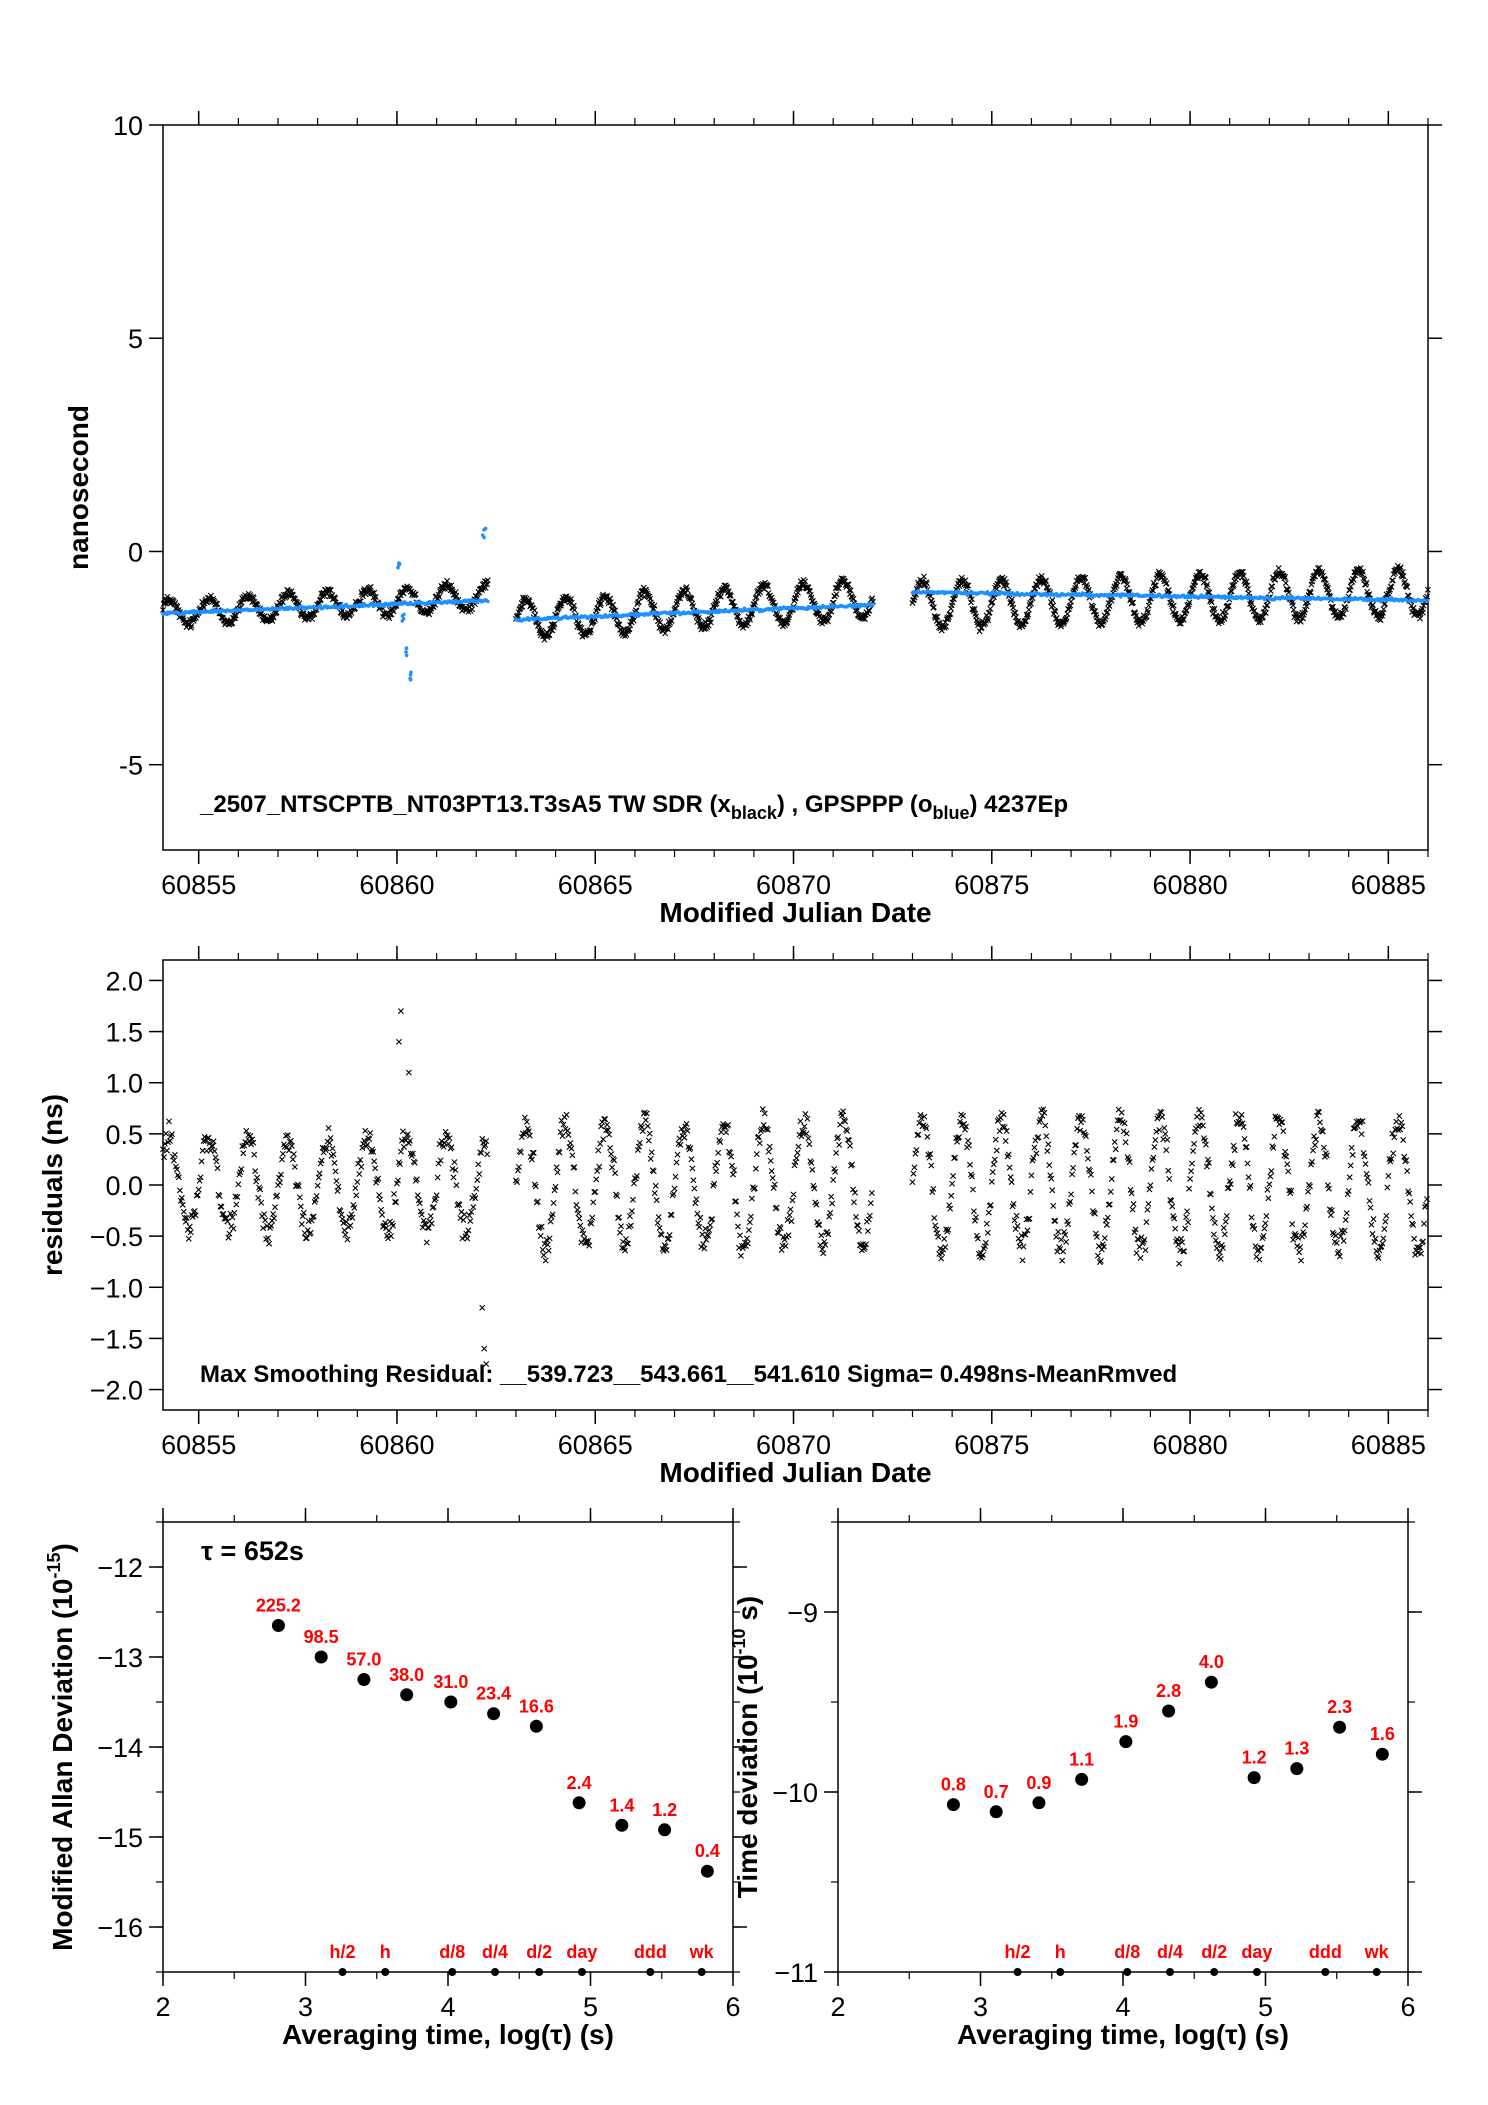 The image size is (1488, 2105). Describe the element at coordinates (991, 1445) in the screenshot. I see `x-tick-label: 60875` at that location.